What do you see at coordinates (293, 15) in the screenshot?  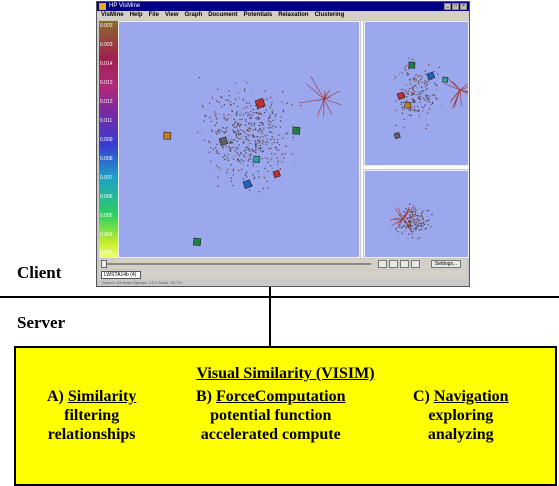 I see `menu-relaxation: Relaxation` at bounding box center [293, 15].